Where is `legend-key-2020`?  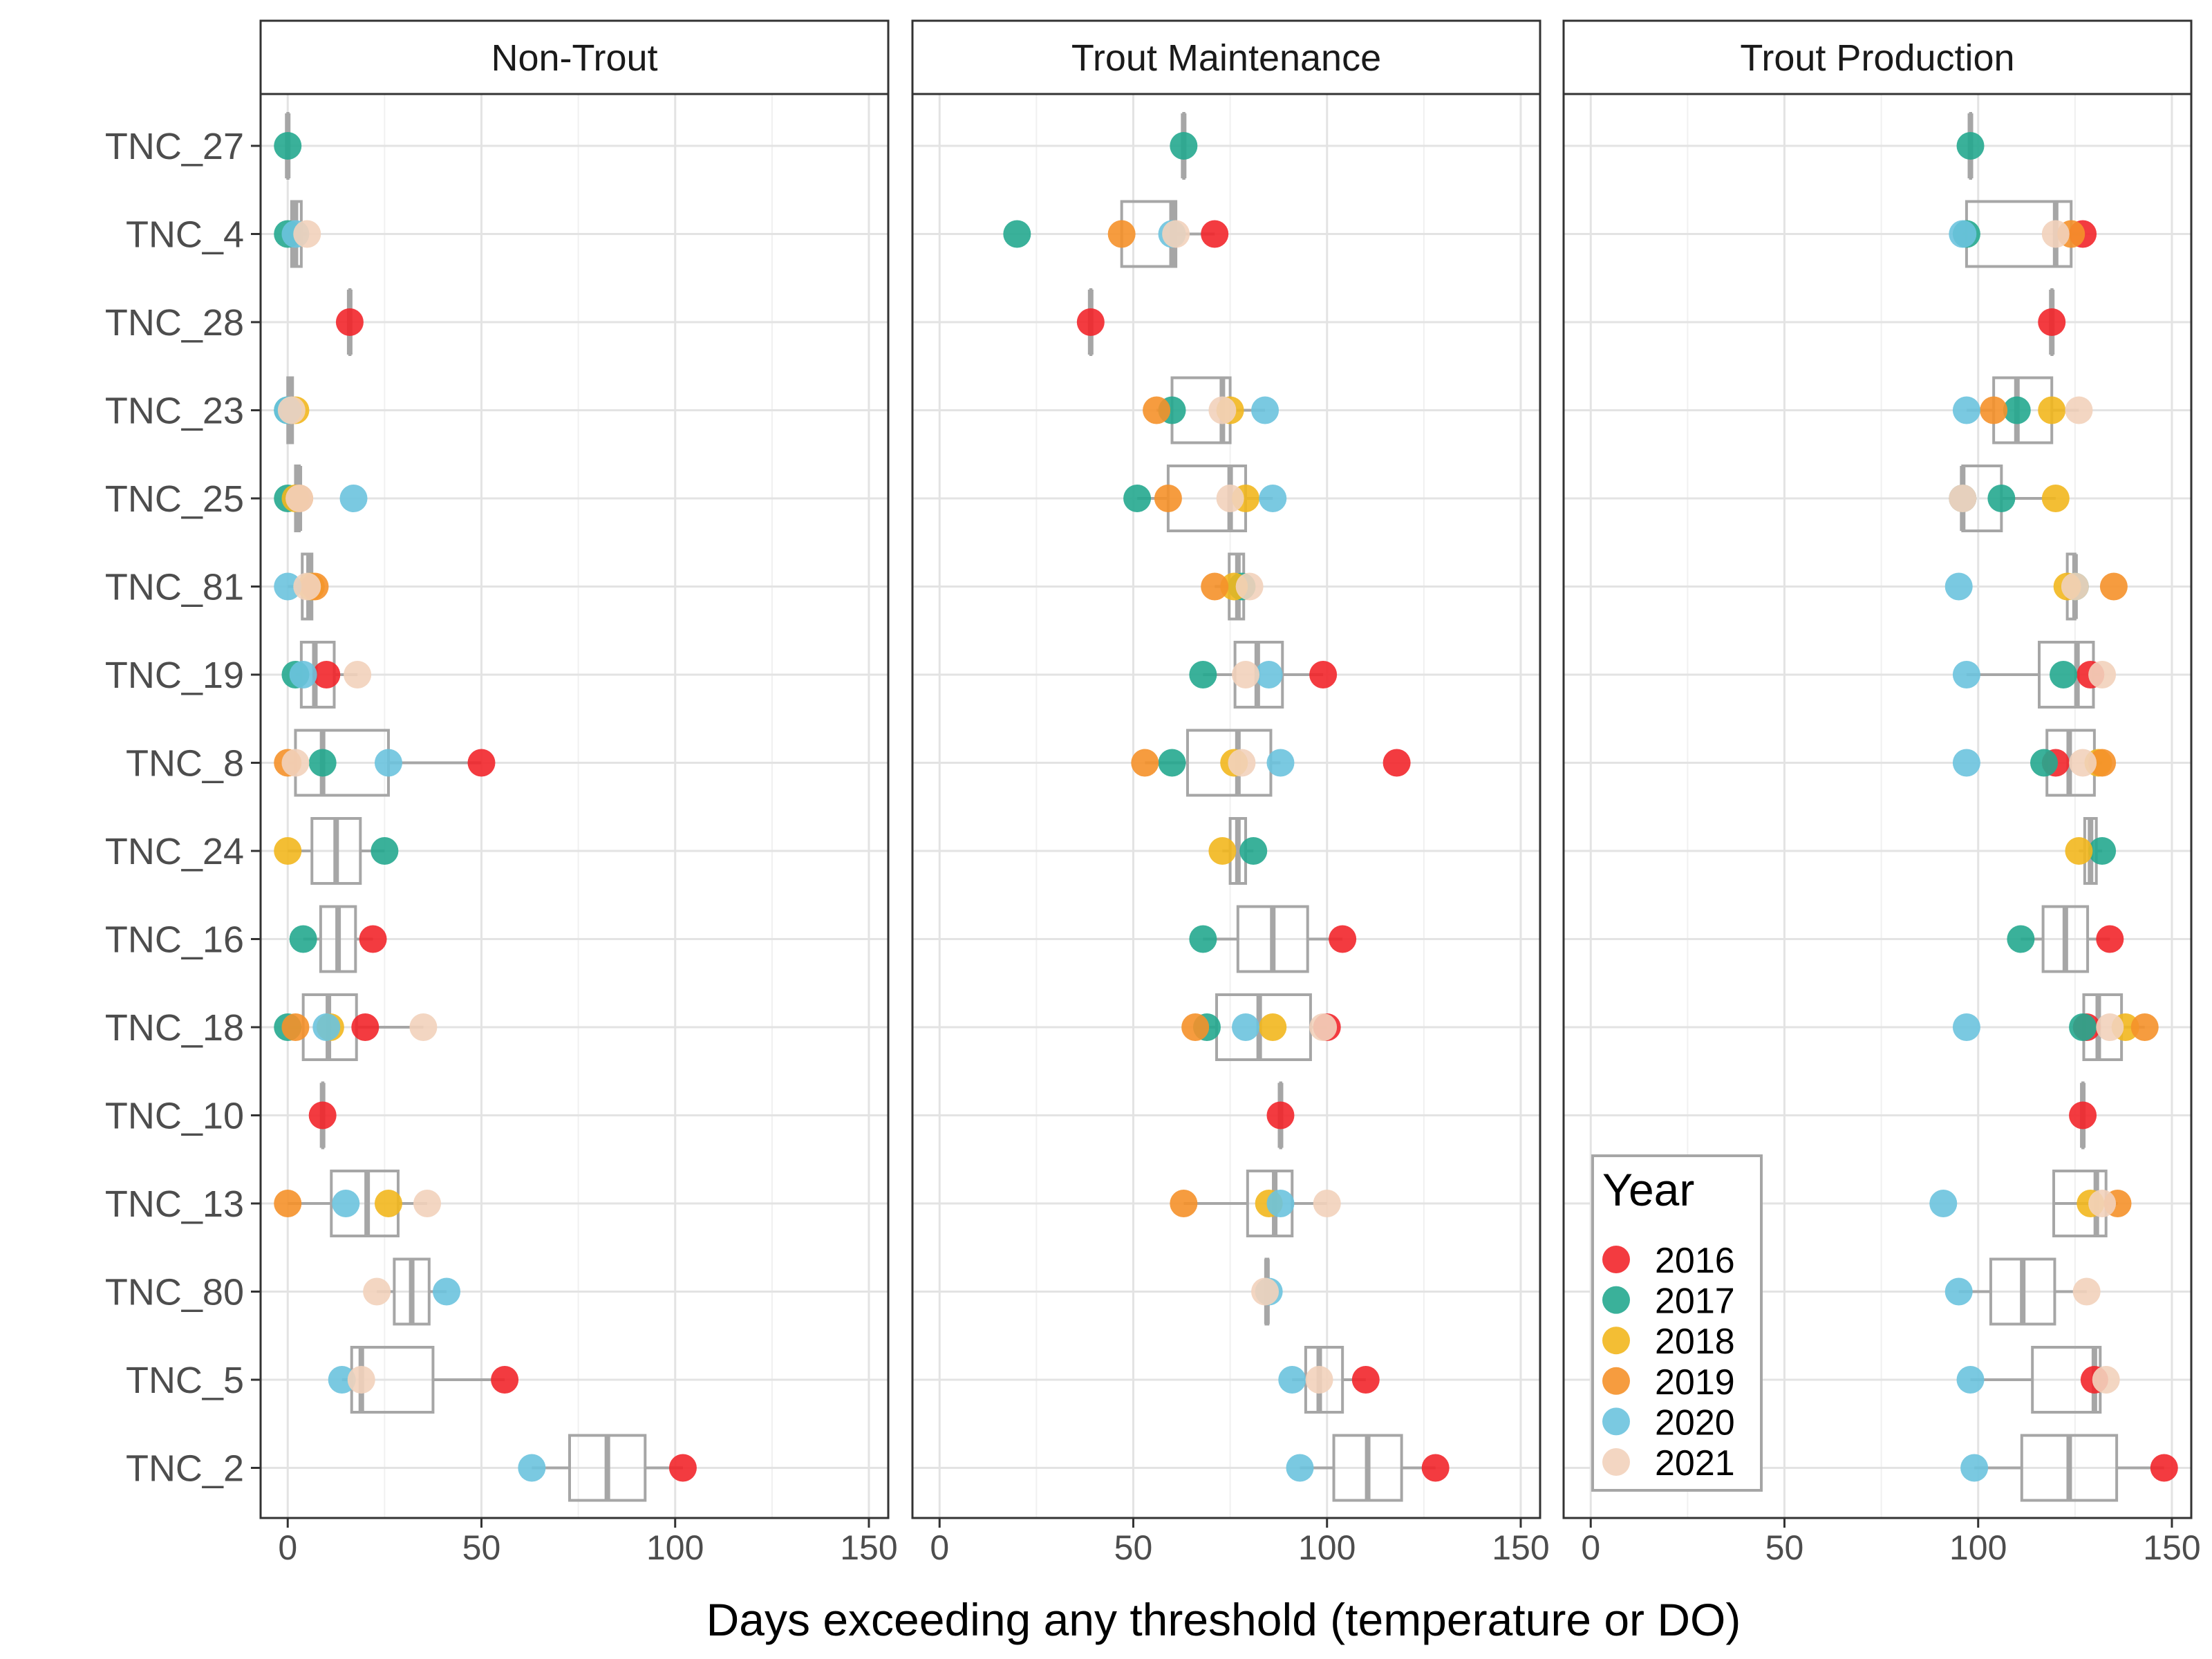
legend-key-2020 is located at coordinates (1616, 1422).